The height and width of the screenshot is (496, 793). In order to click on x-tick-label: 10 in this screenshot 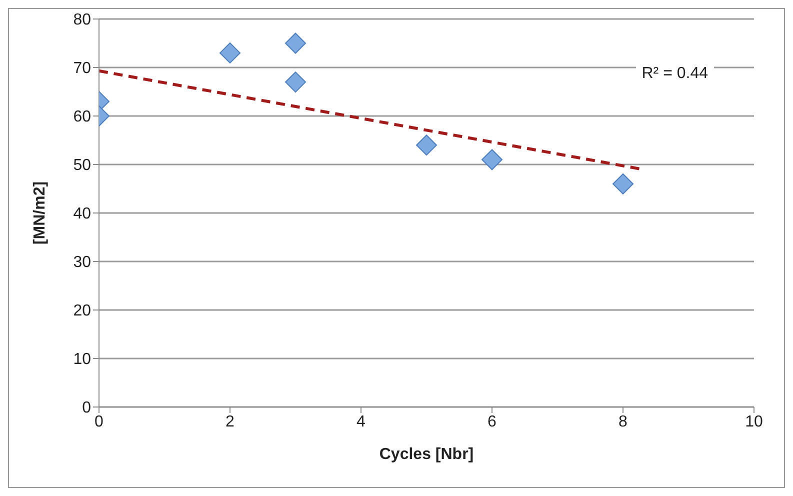, I will do `click(754, 421)`.